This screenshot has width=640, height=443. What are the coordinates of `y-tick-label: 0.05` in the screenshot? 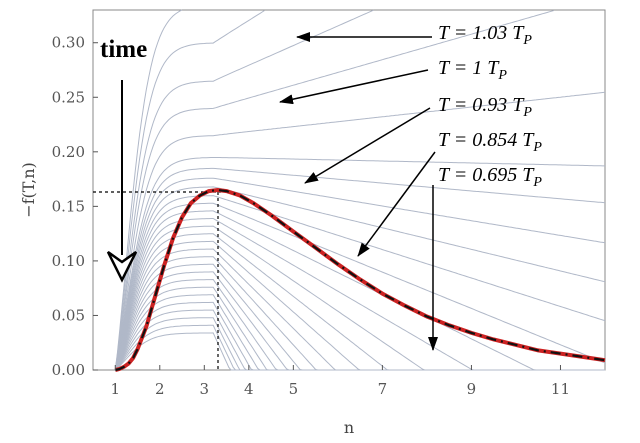 It's located at (68, 315).